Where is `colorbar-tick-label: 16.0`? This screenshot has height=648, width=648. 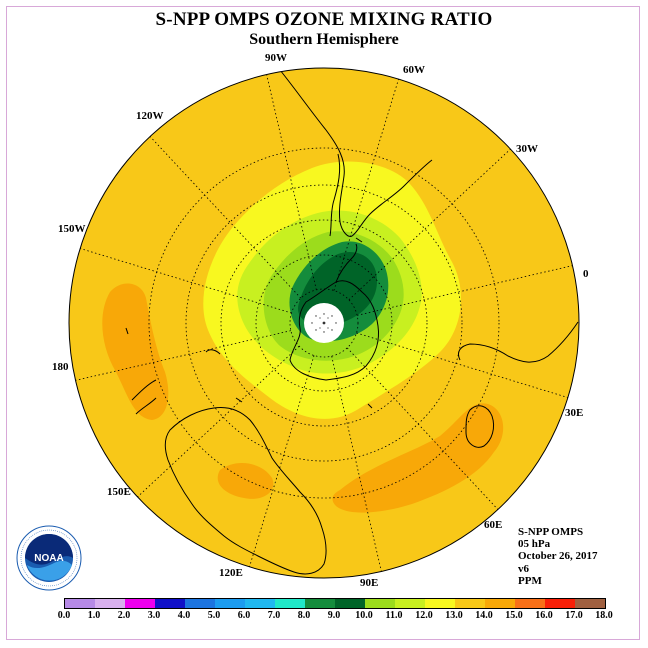
colorbar-tick-label: 16.0 is located at coordinates (544, 615).